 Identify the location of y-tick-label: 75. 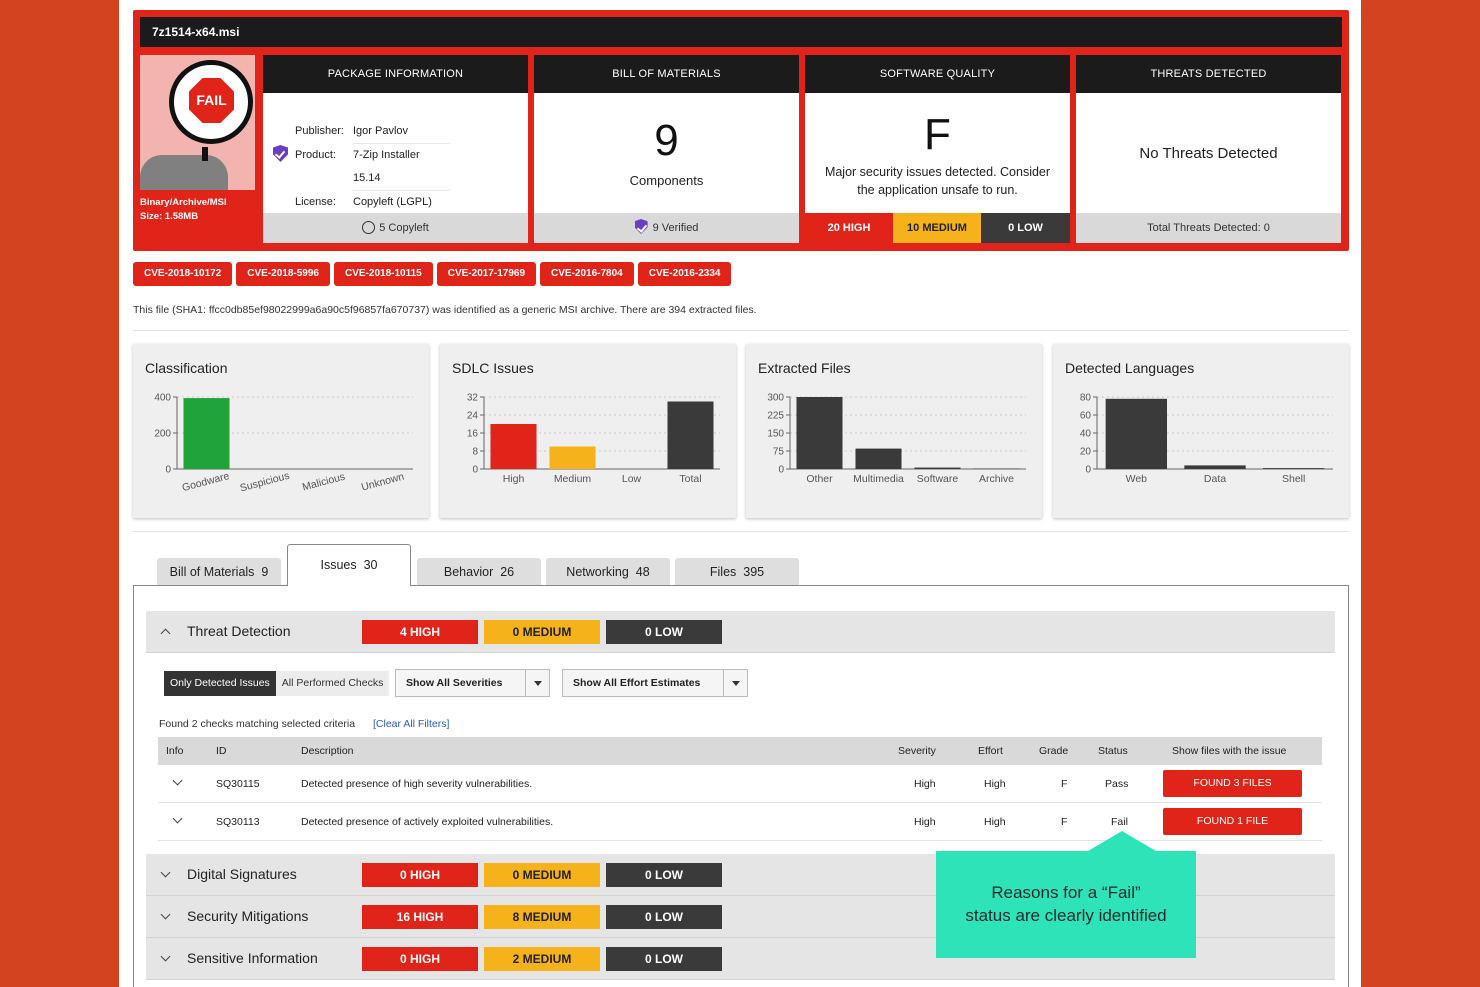
(779, 452).